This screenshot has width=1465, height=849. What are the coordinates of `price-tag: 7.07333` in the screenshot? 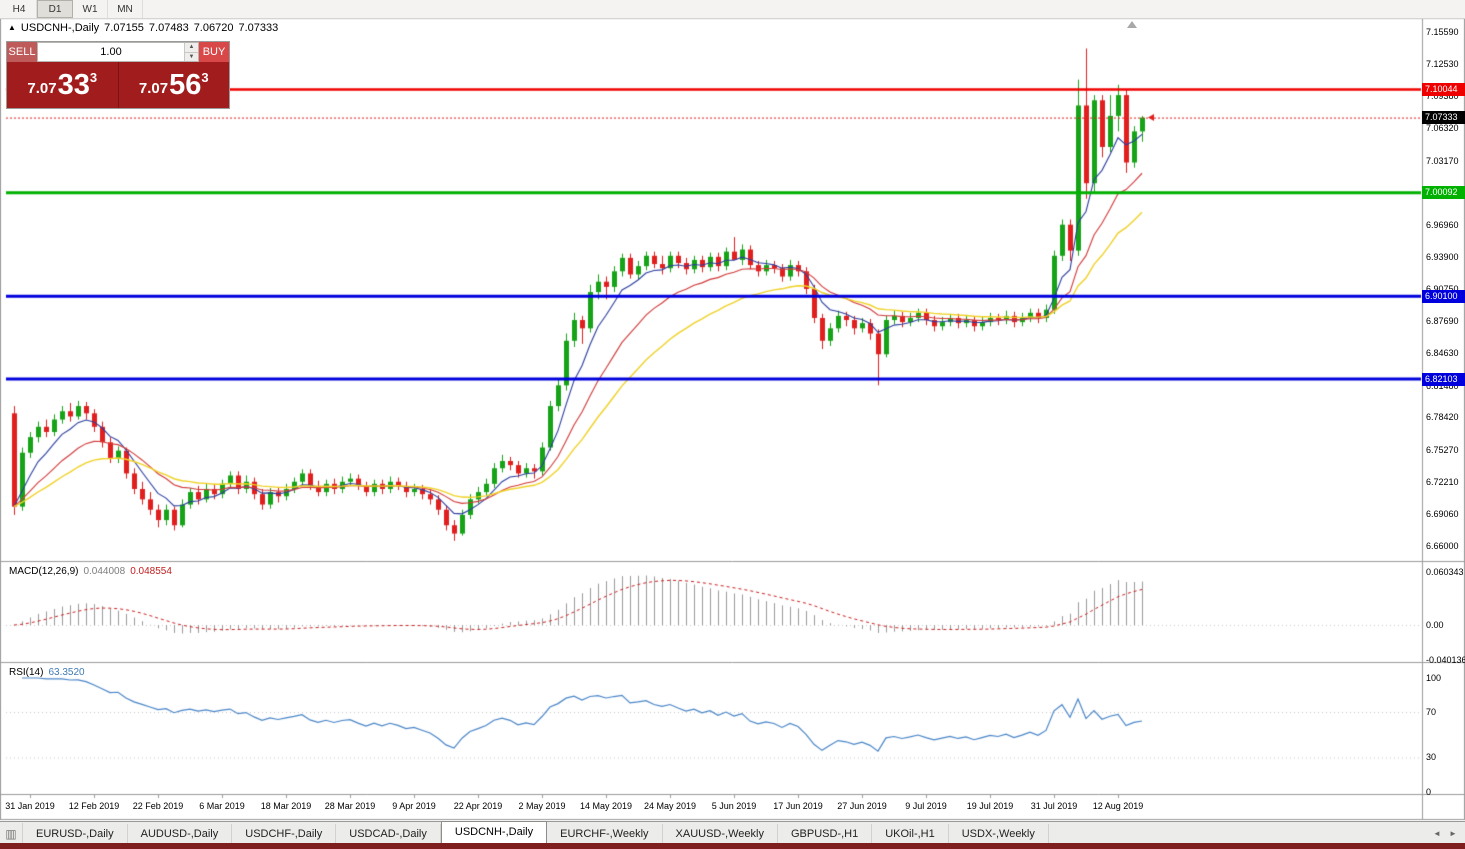 It's located at (1443, 118).